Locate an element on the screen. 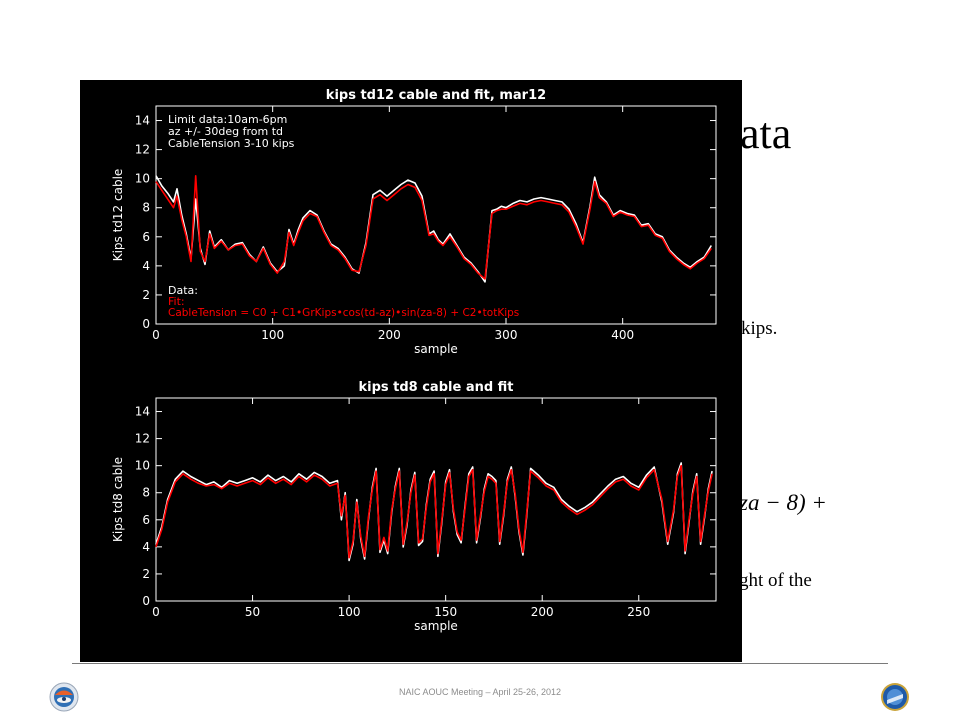 This screenshot has height=720, width=960. chart1-ytick-label: 4 is located at coordinates (146, 266).